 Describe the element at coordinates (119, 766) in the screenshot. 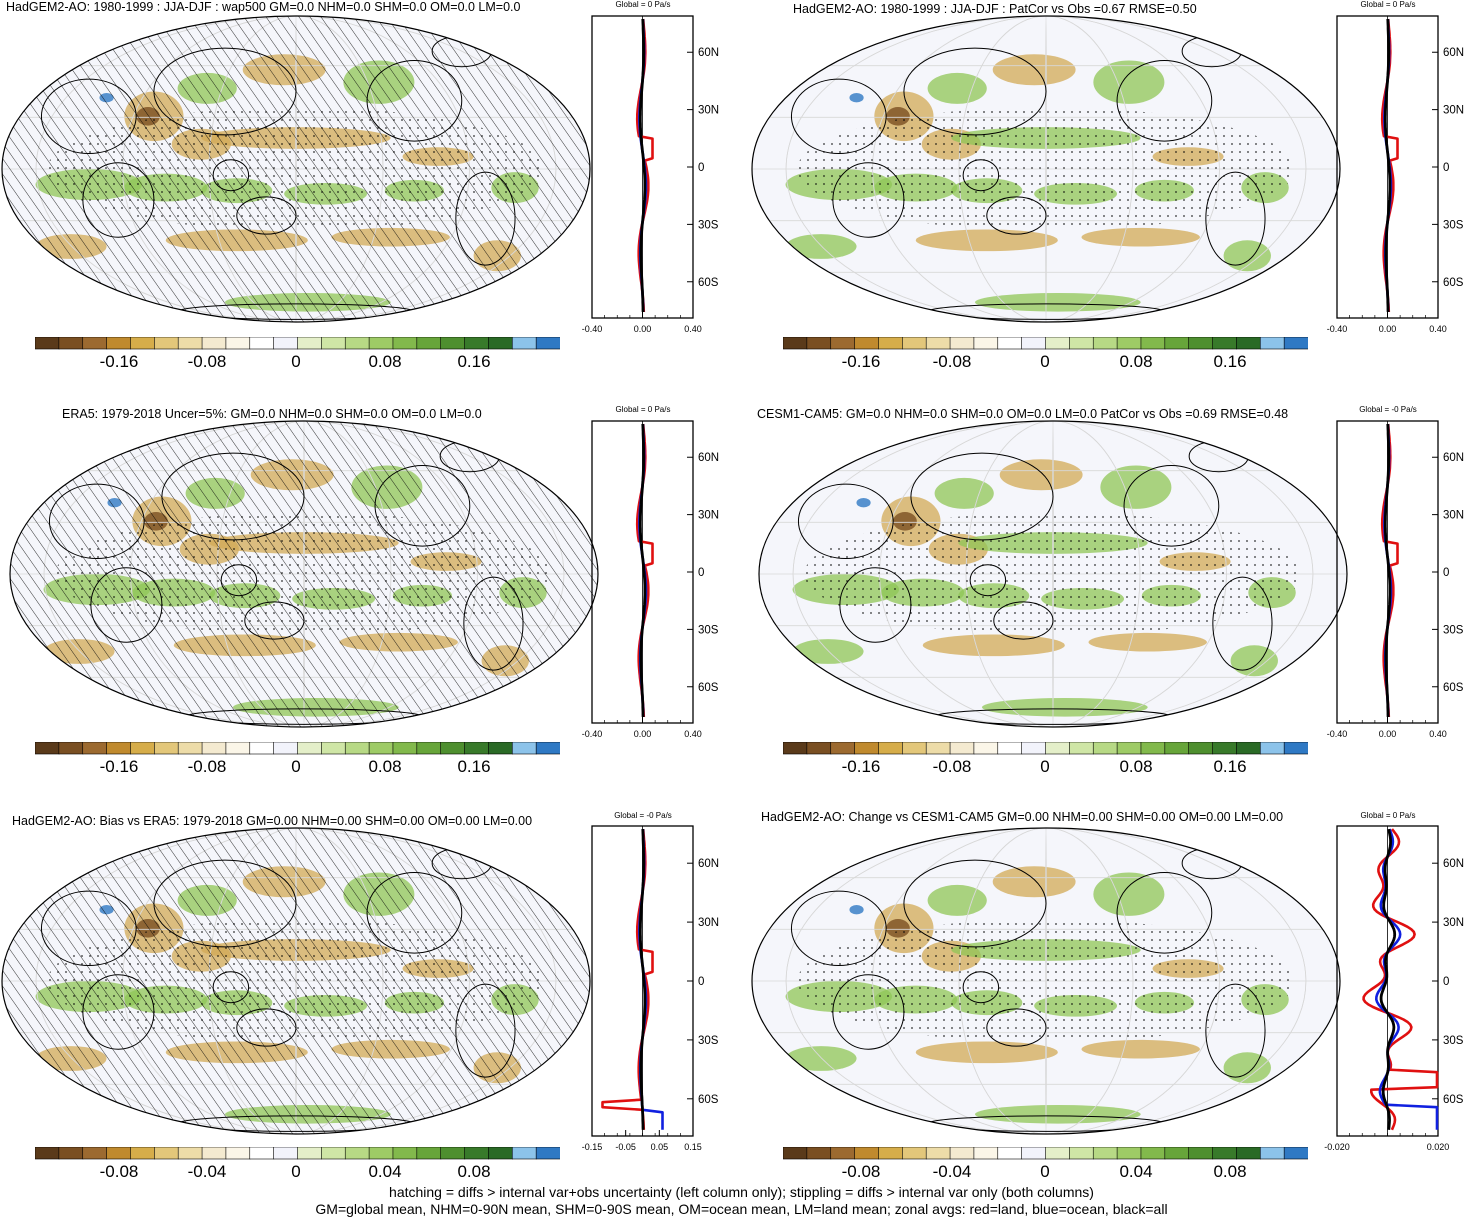

I see `colorbar-label: -0.16` at that location.